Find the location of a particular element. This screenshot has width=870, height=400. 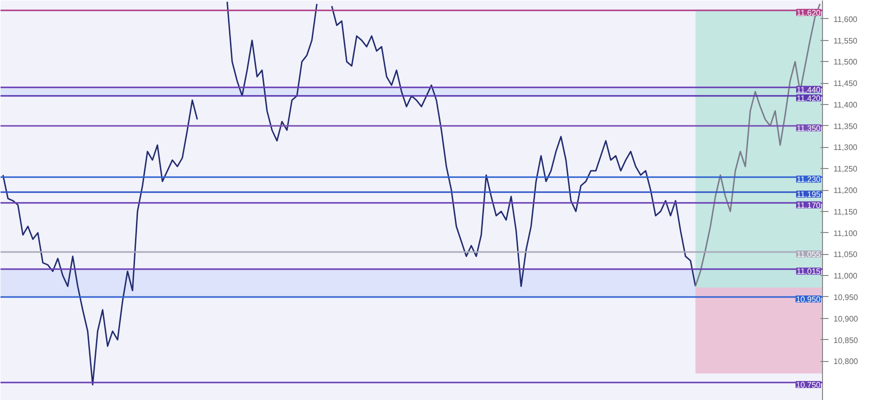

y-tick-label: 11,550 is located at coordinates (846, 41).